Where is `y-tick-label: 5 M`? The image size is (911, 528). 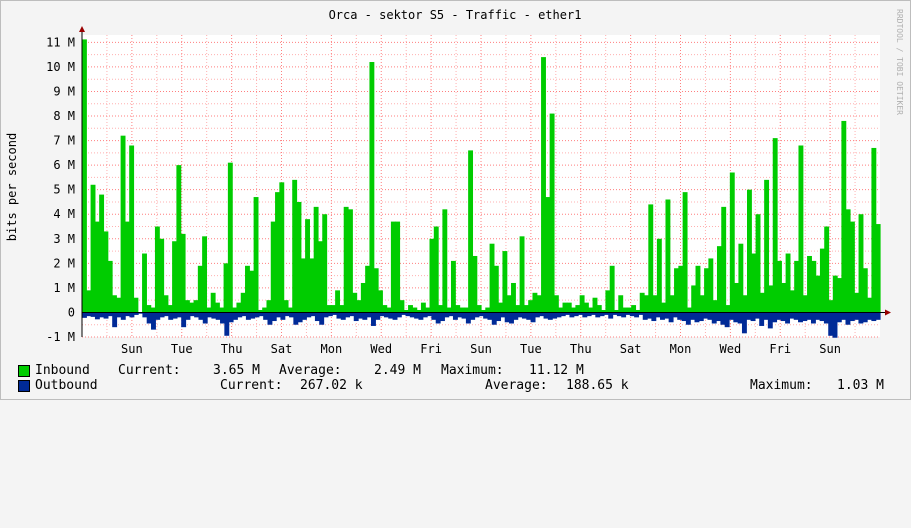
y-tick-label: 5 M is located at coordinates (64, 190).